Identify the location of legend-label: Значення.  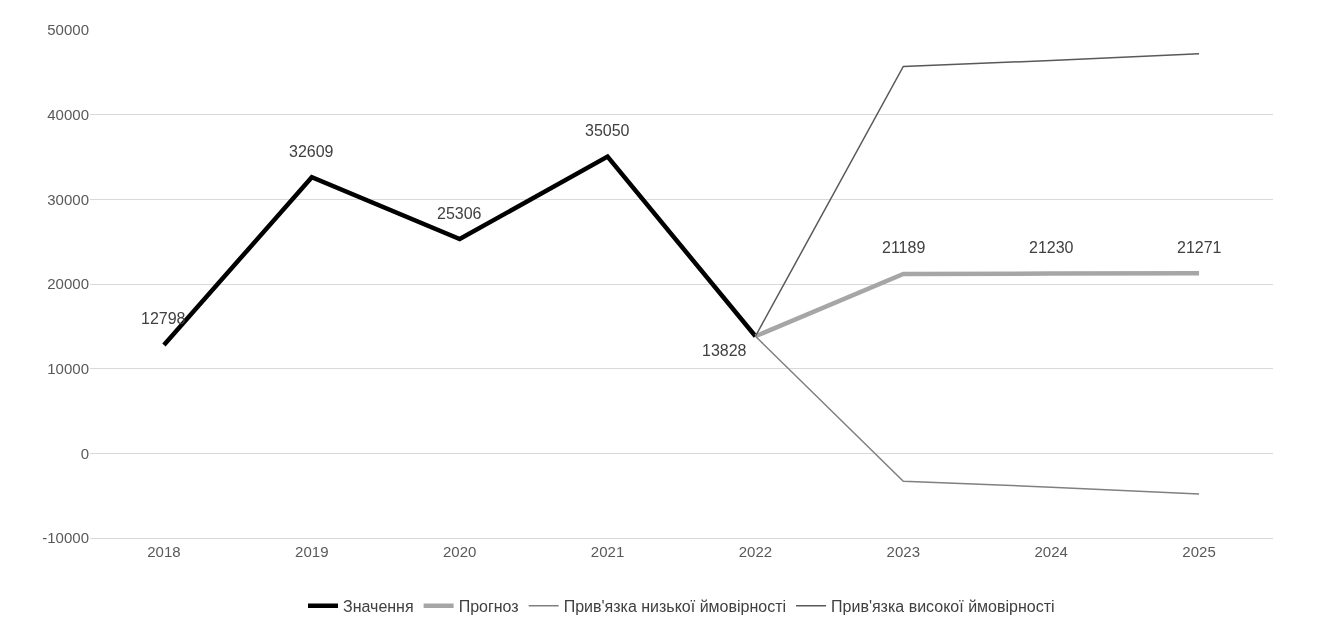
(378, 606).